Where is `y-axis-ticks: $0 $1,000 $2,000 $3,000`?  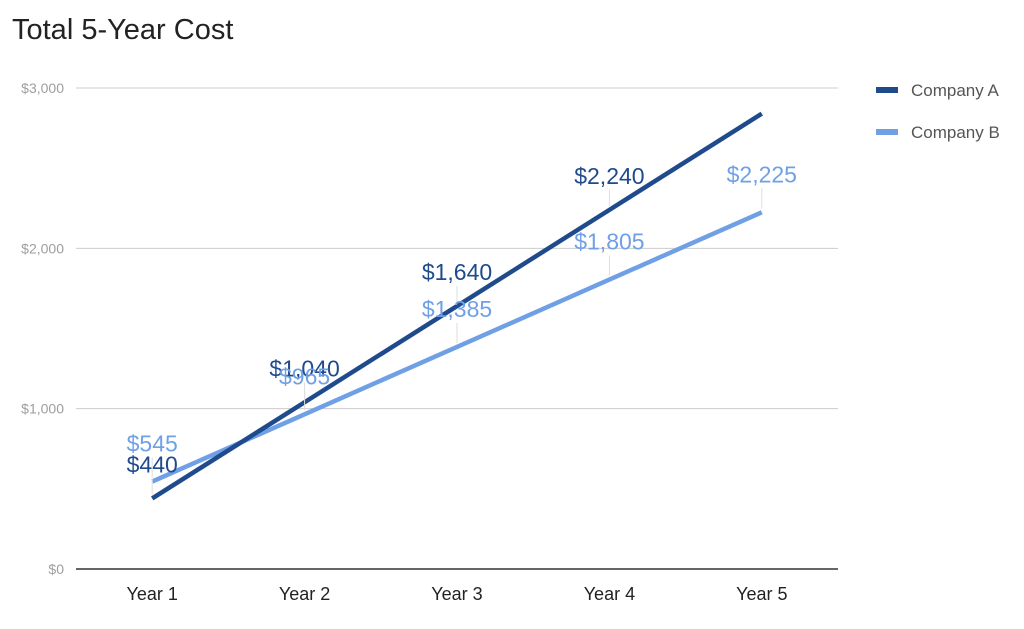 y-axis-ticks: $0 $1,000 $2,000 $3,000 is located at coordinates (42, 328).